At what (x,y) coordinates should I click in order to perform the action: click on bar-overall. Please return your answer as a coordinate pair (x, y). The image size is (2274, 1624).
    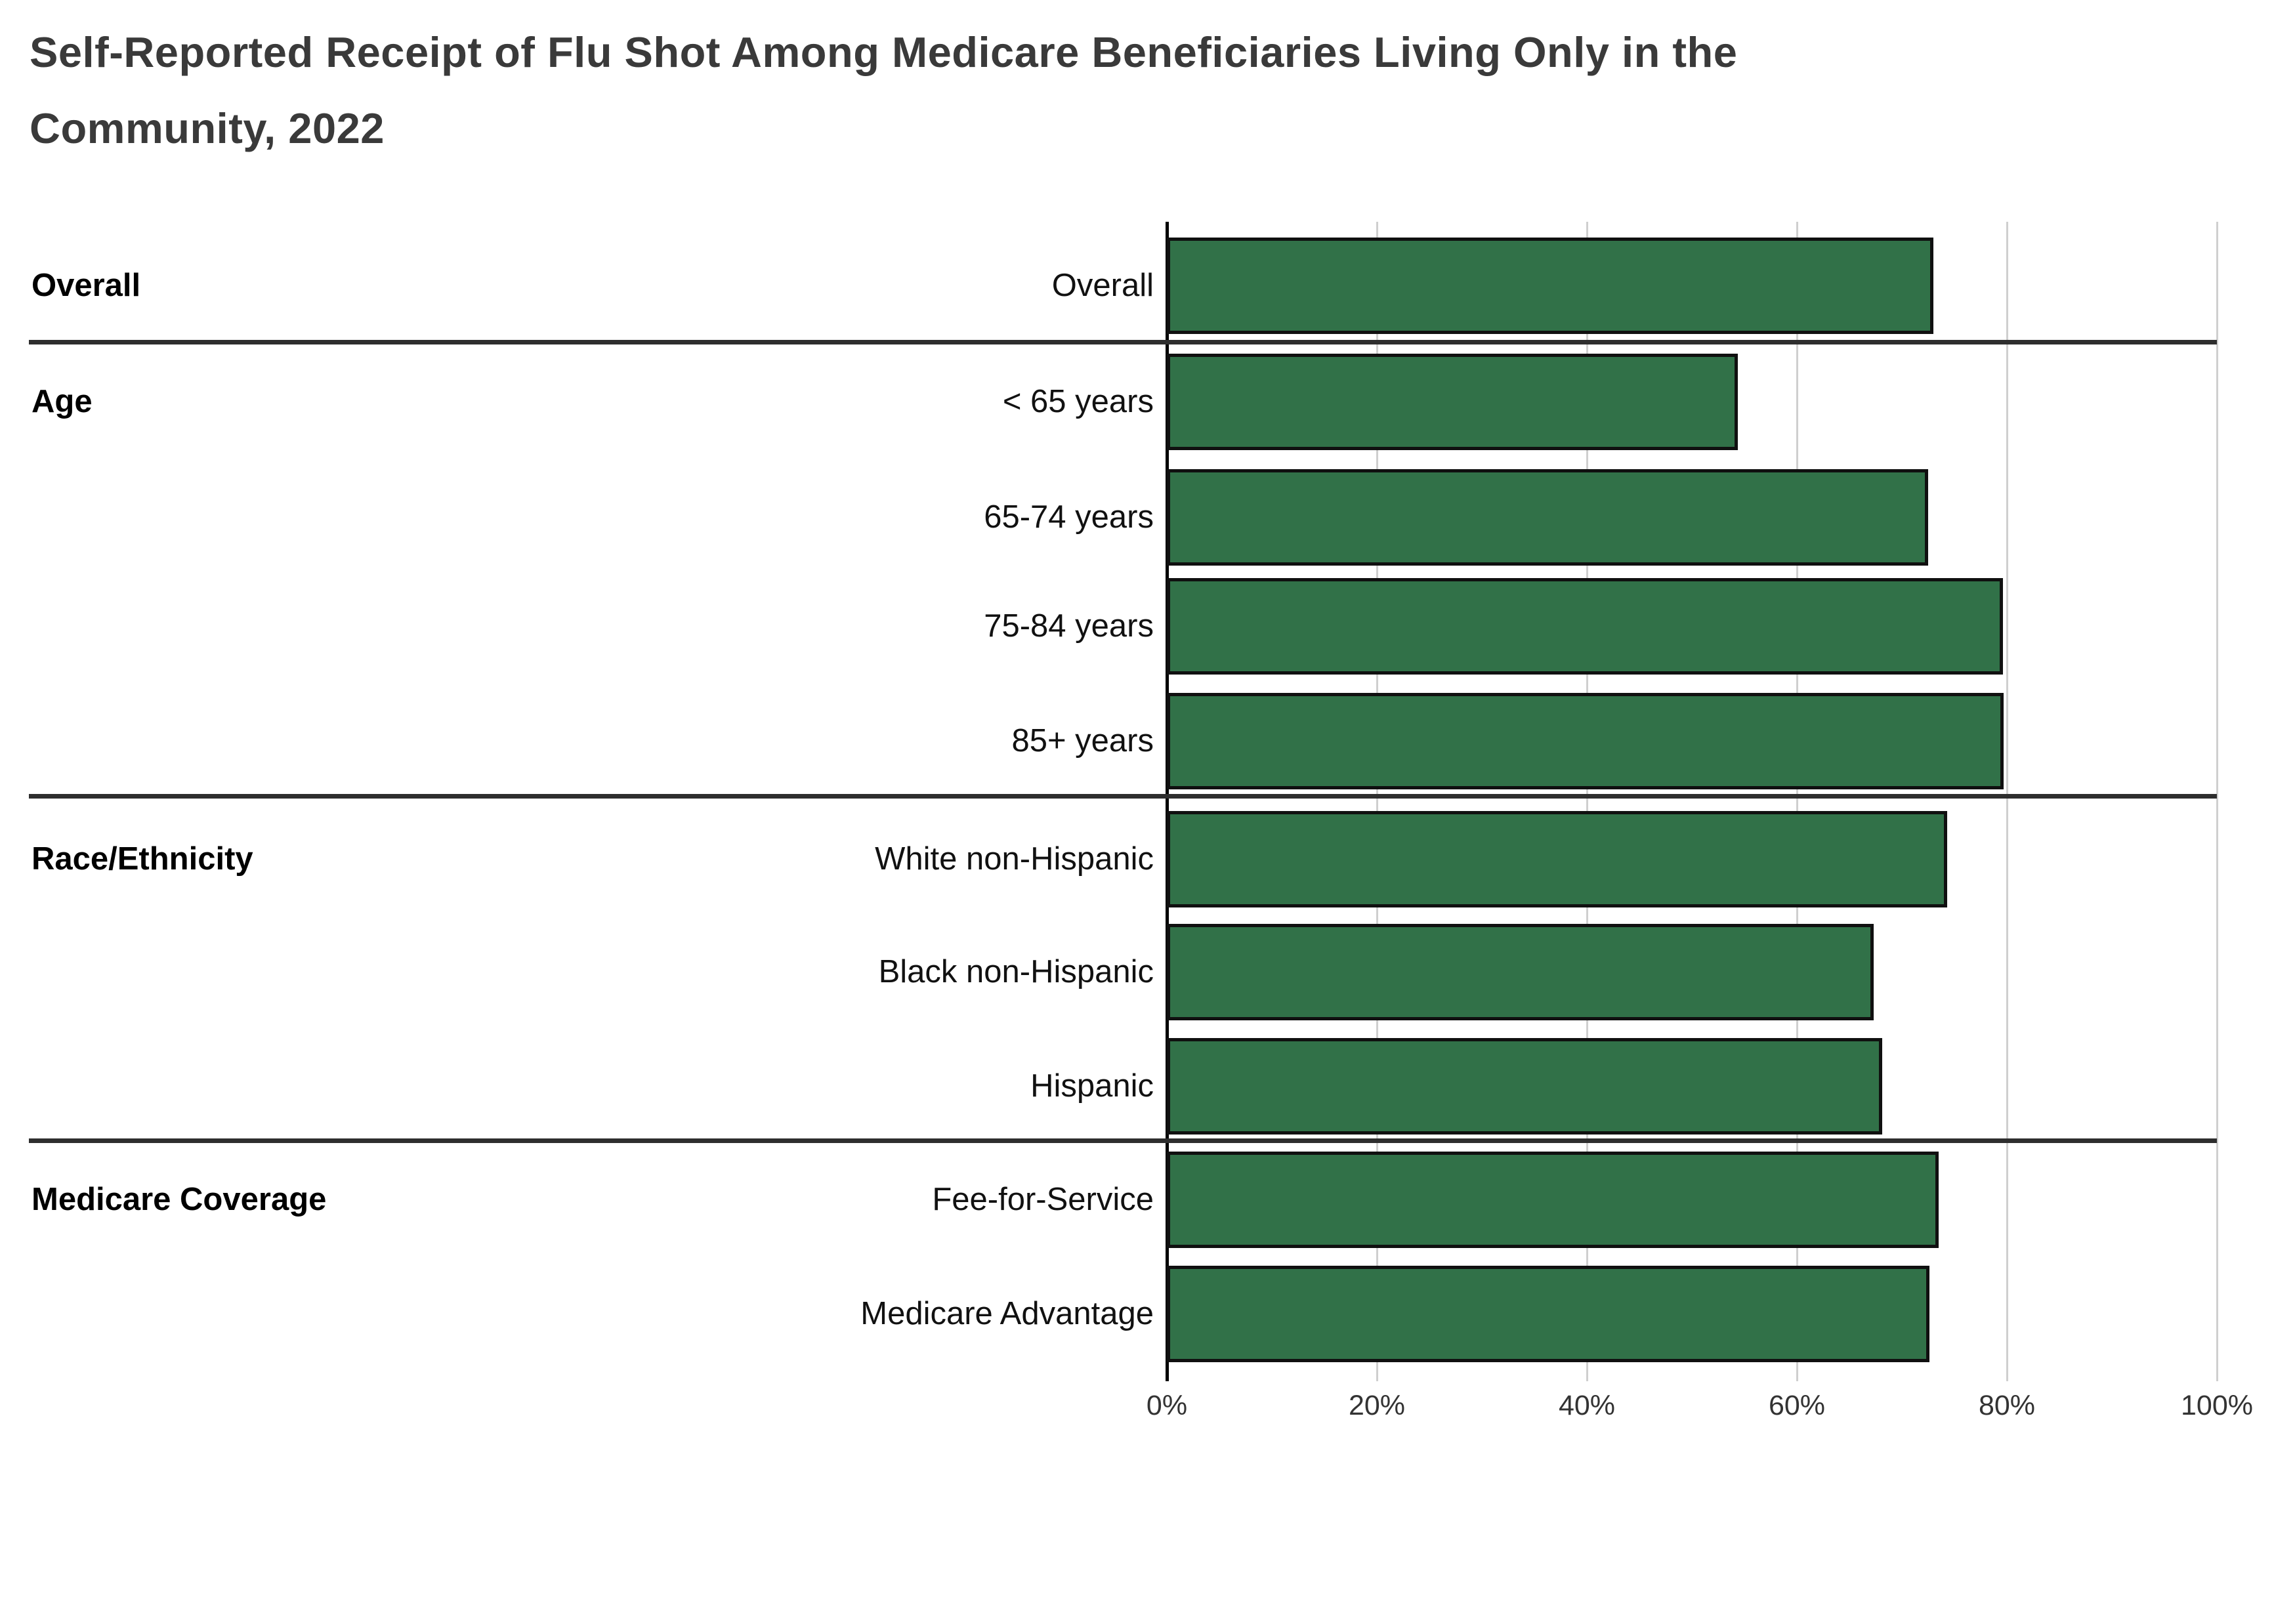
    Looking at the image, I should click on (1550, 286).